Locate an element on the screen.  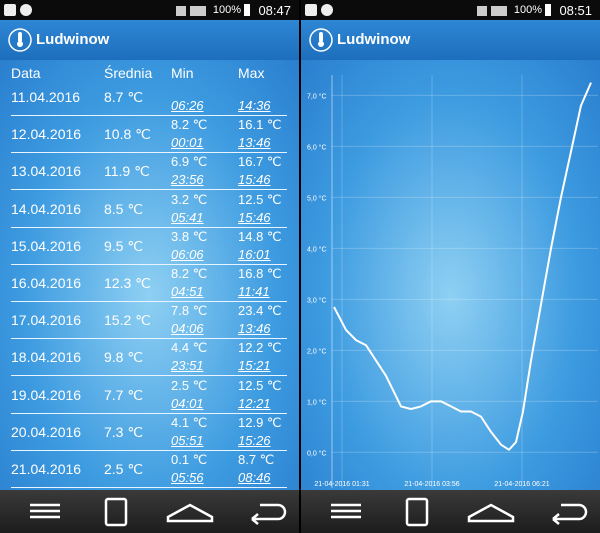
notify-icon is located at coordinates (10, 10).